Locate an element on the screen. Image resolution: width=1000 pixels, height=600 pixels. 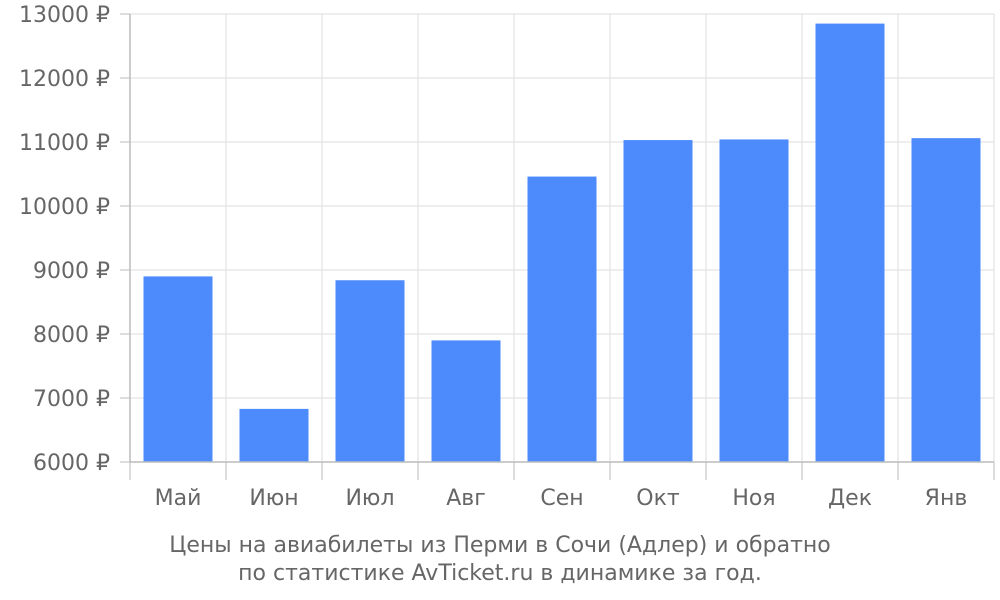
y-tick-label: 11000 ₽ is located at coordinates (64, 143).